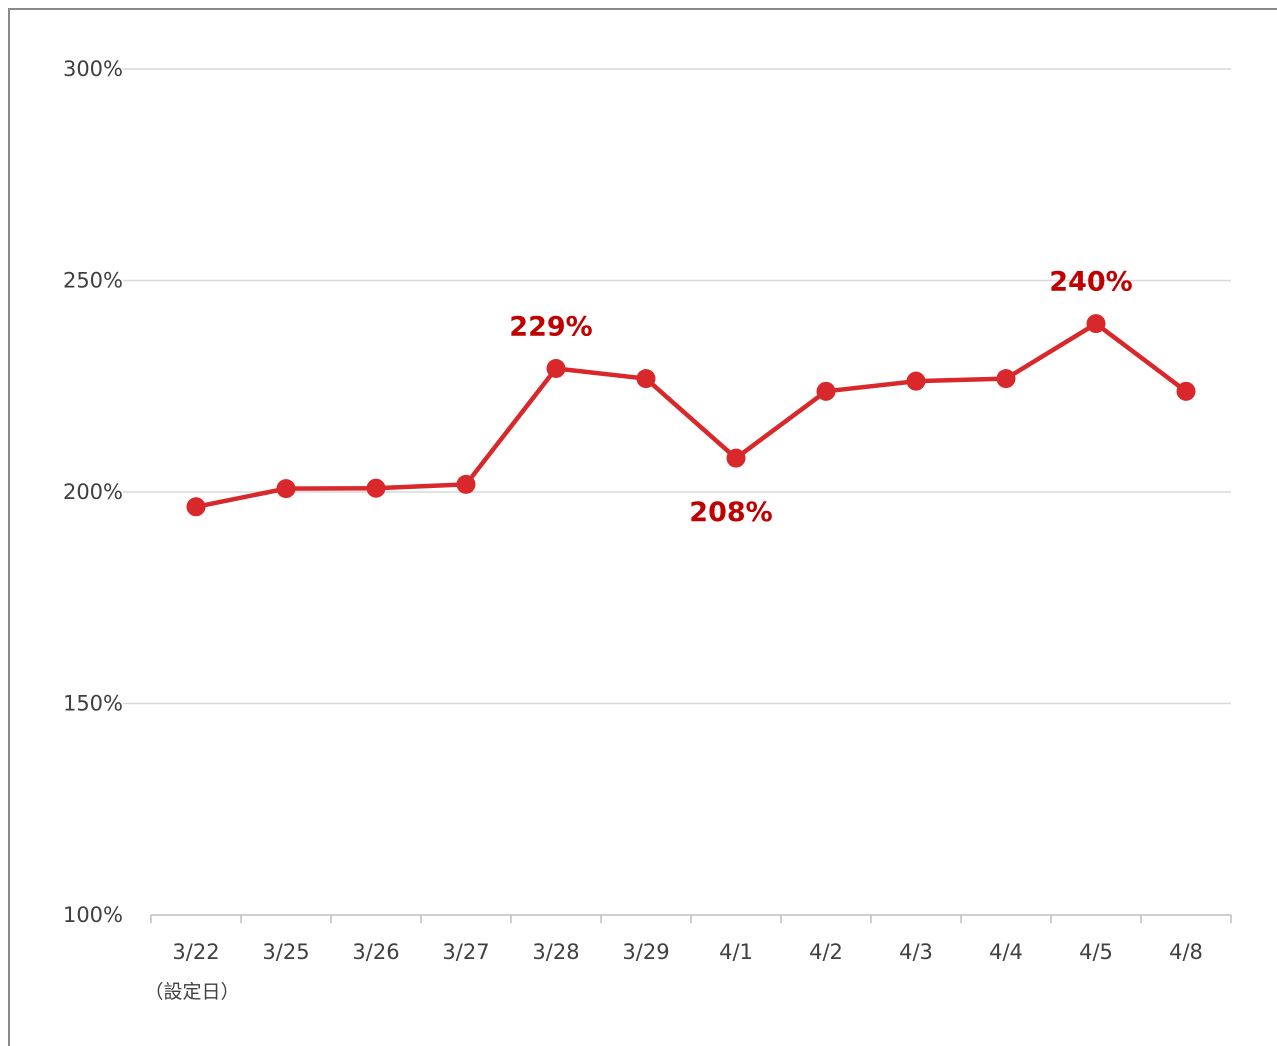 The height and width of the screenshot is (1046, 1277). I want to click on y-tick-label: 300%, so click(93, 69).